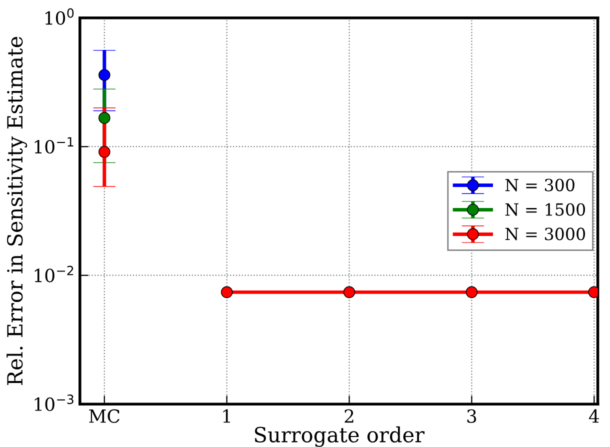 This screenshot has width=610, height=447. What do you see at coordinates (226, 416) in the screenshot?
I see `x-tick-label: 1` at bounding box center [226, 416].